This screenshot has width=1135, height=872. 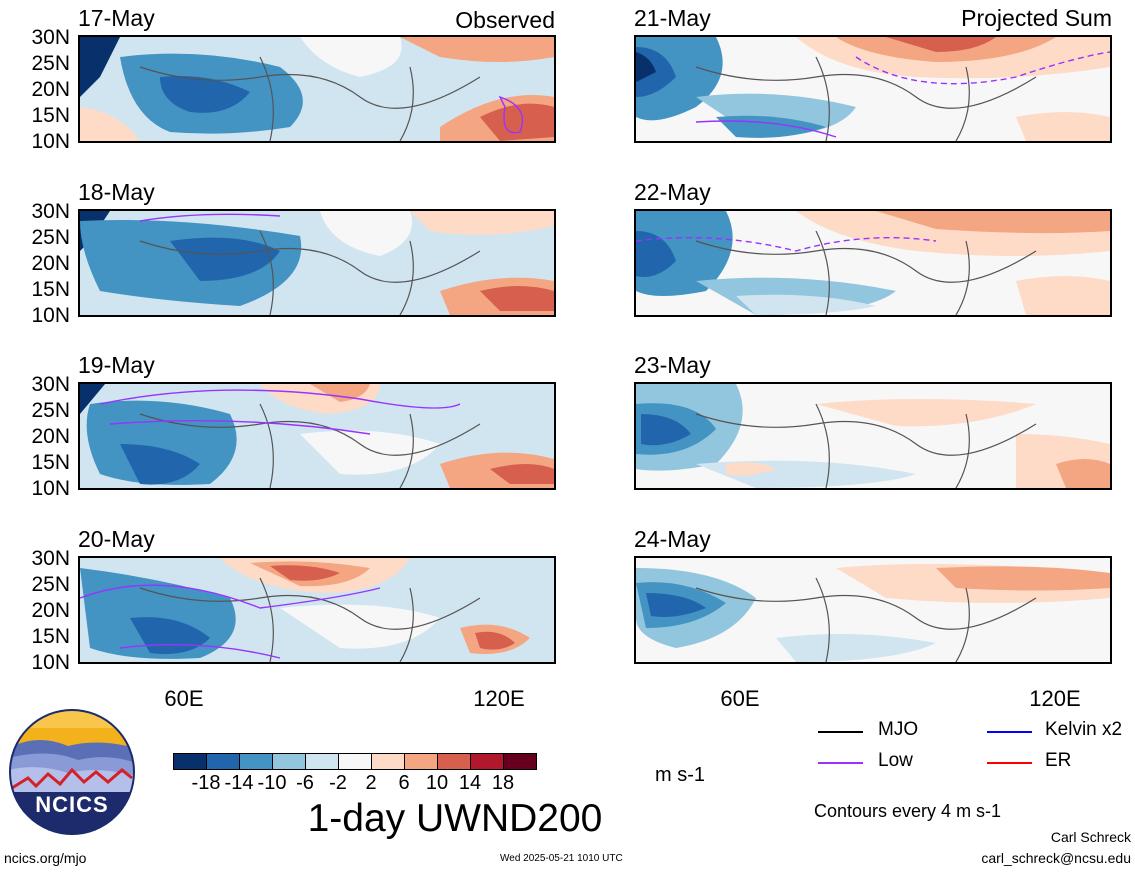 I want to click on legend-label: MJO, so click(x=898, y=729).